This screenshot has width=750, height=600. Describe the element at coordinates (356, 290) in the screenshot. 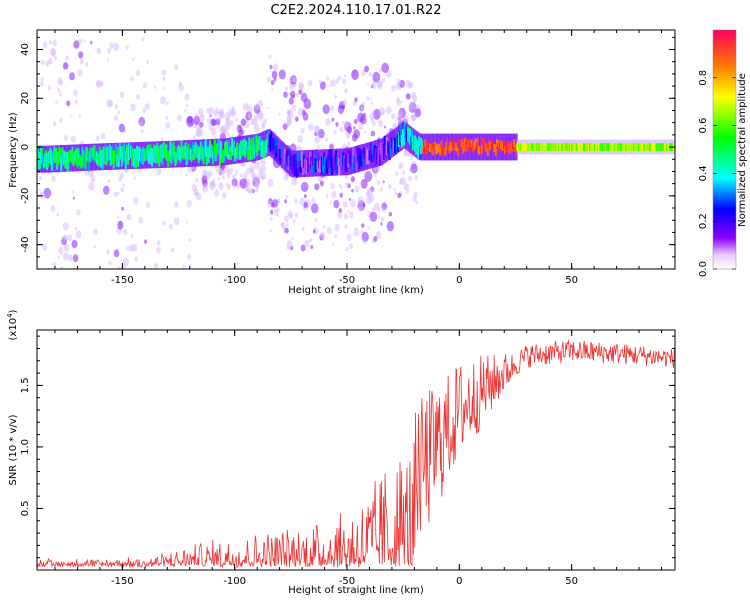

I see `spectrogram-x-axis-label: Height of straight line (km)` at that location.